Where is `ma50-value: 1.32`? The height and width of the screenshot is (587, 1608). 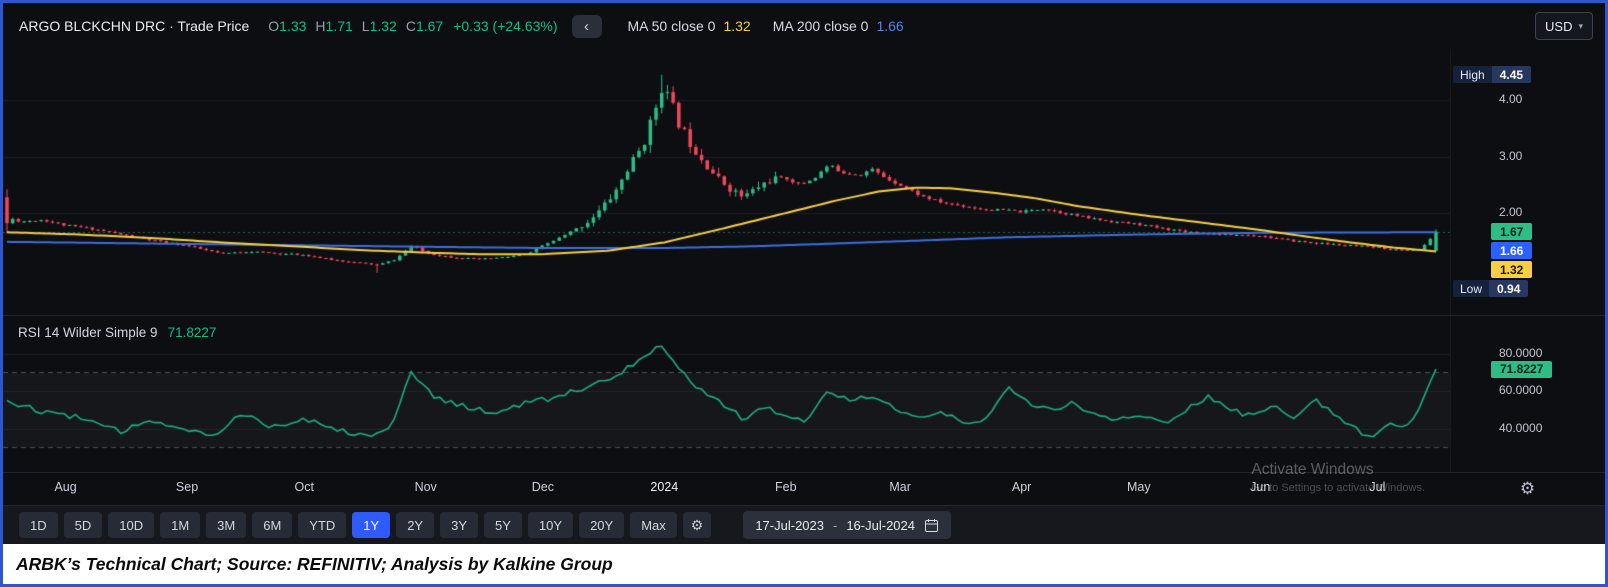
ma50-value: 1.32 is located at coordinates (737, 26).